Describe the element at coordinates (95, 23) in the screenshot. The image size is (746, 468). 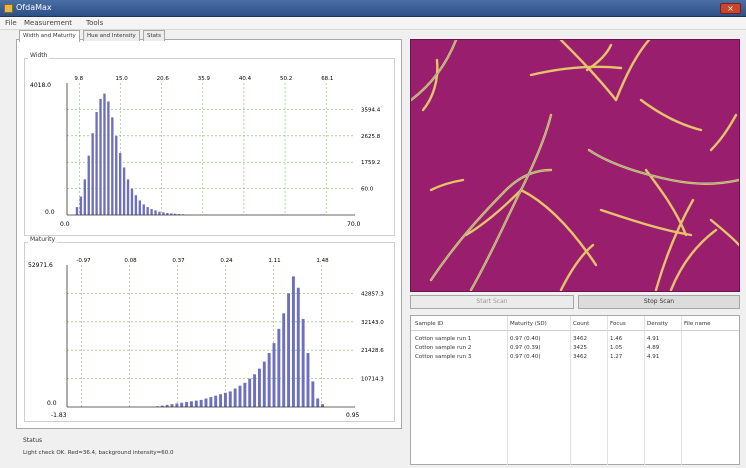
I see `menu-tools: Tools` at that location.